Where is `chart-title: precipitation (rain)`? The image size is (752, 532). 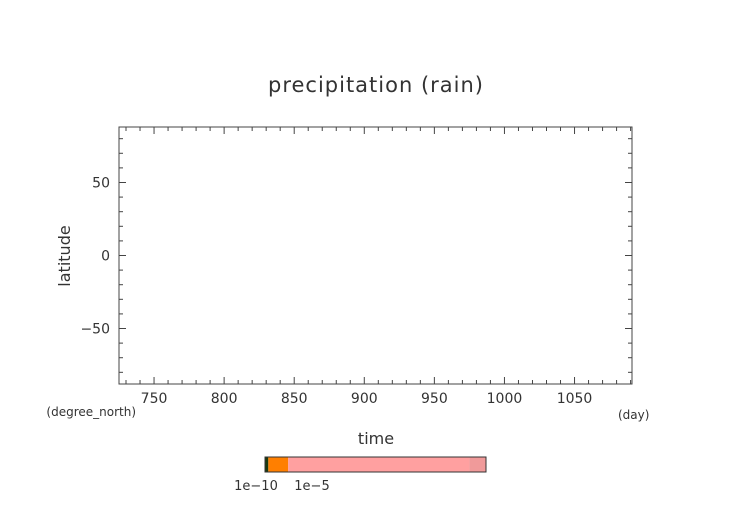
chart-title: precipitation (rain) is located at coordinates (376, 85).